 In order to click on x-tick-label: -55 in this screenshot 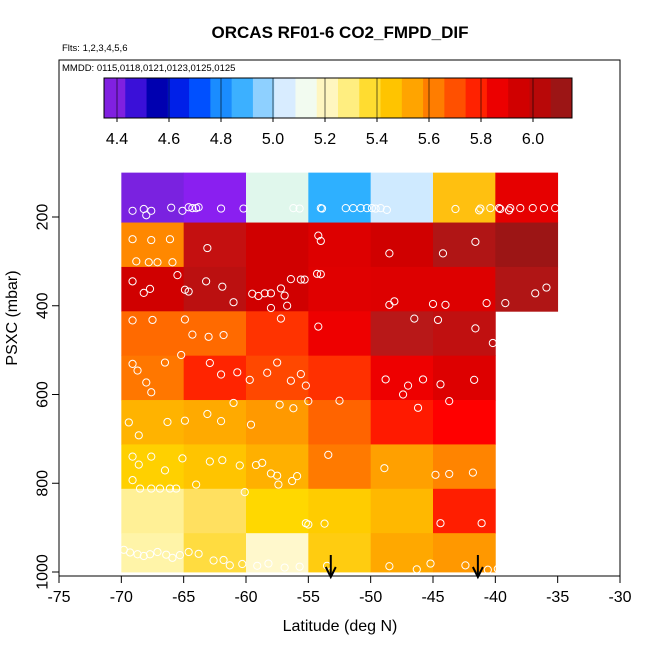, I will do `click(308, 597)`.